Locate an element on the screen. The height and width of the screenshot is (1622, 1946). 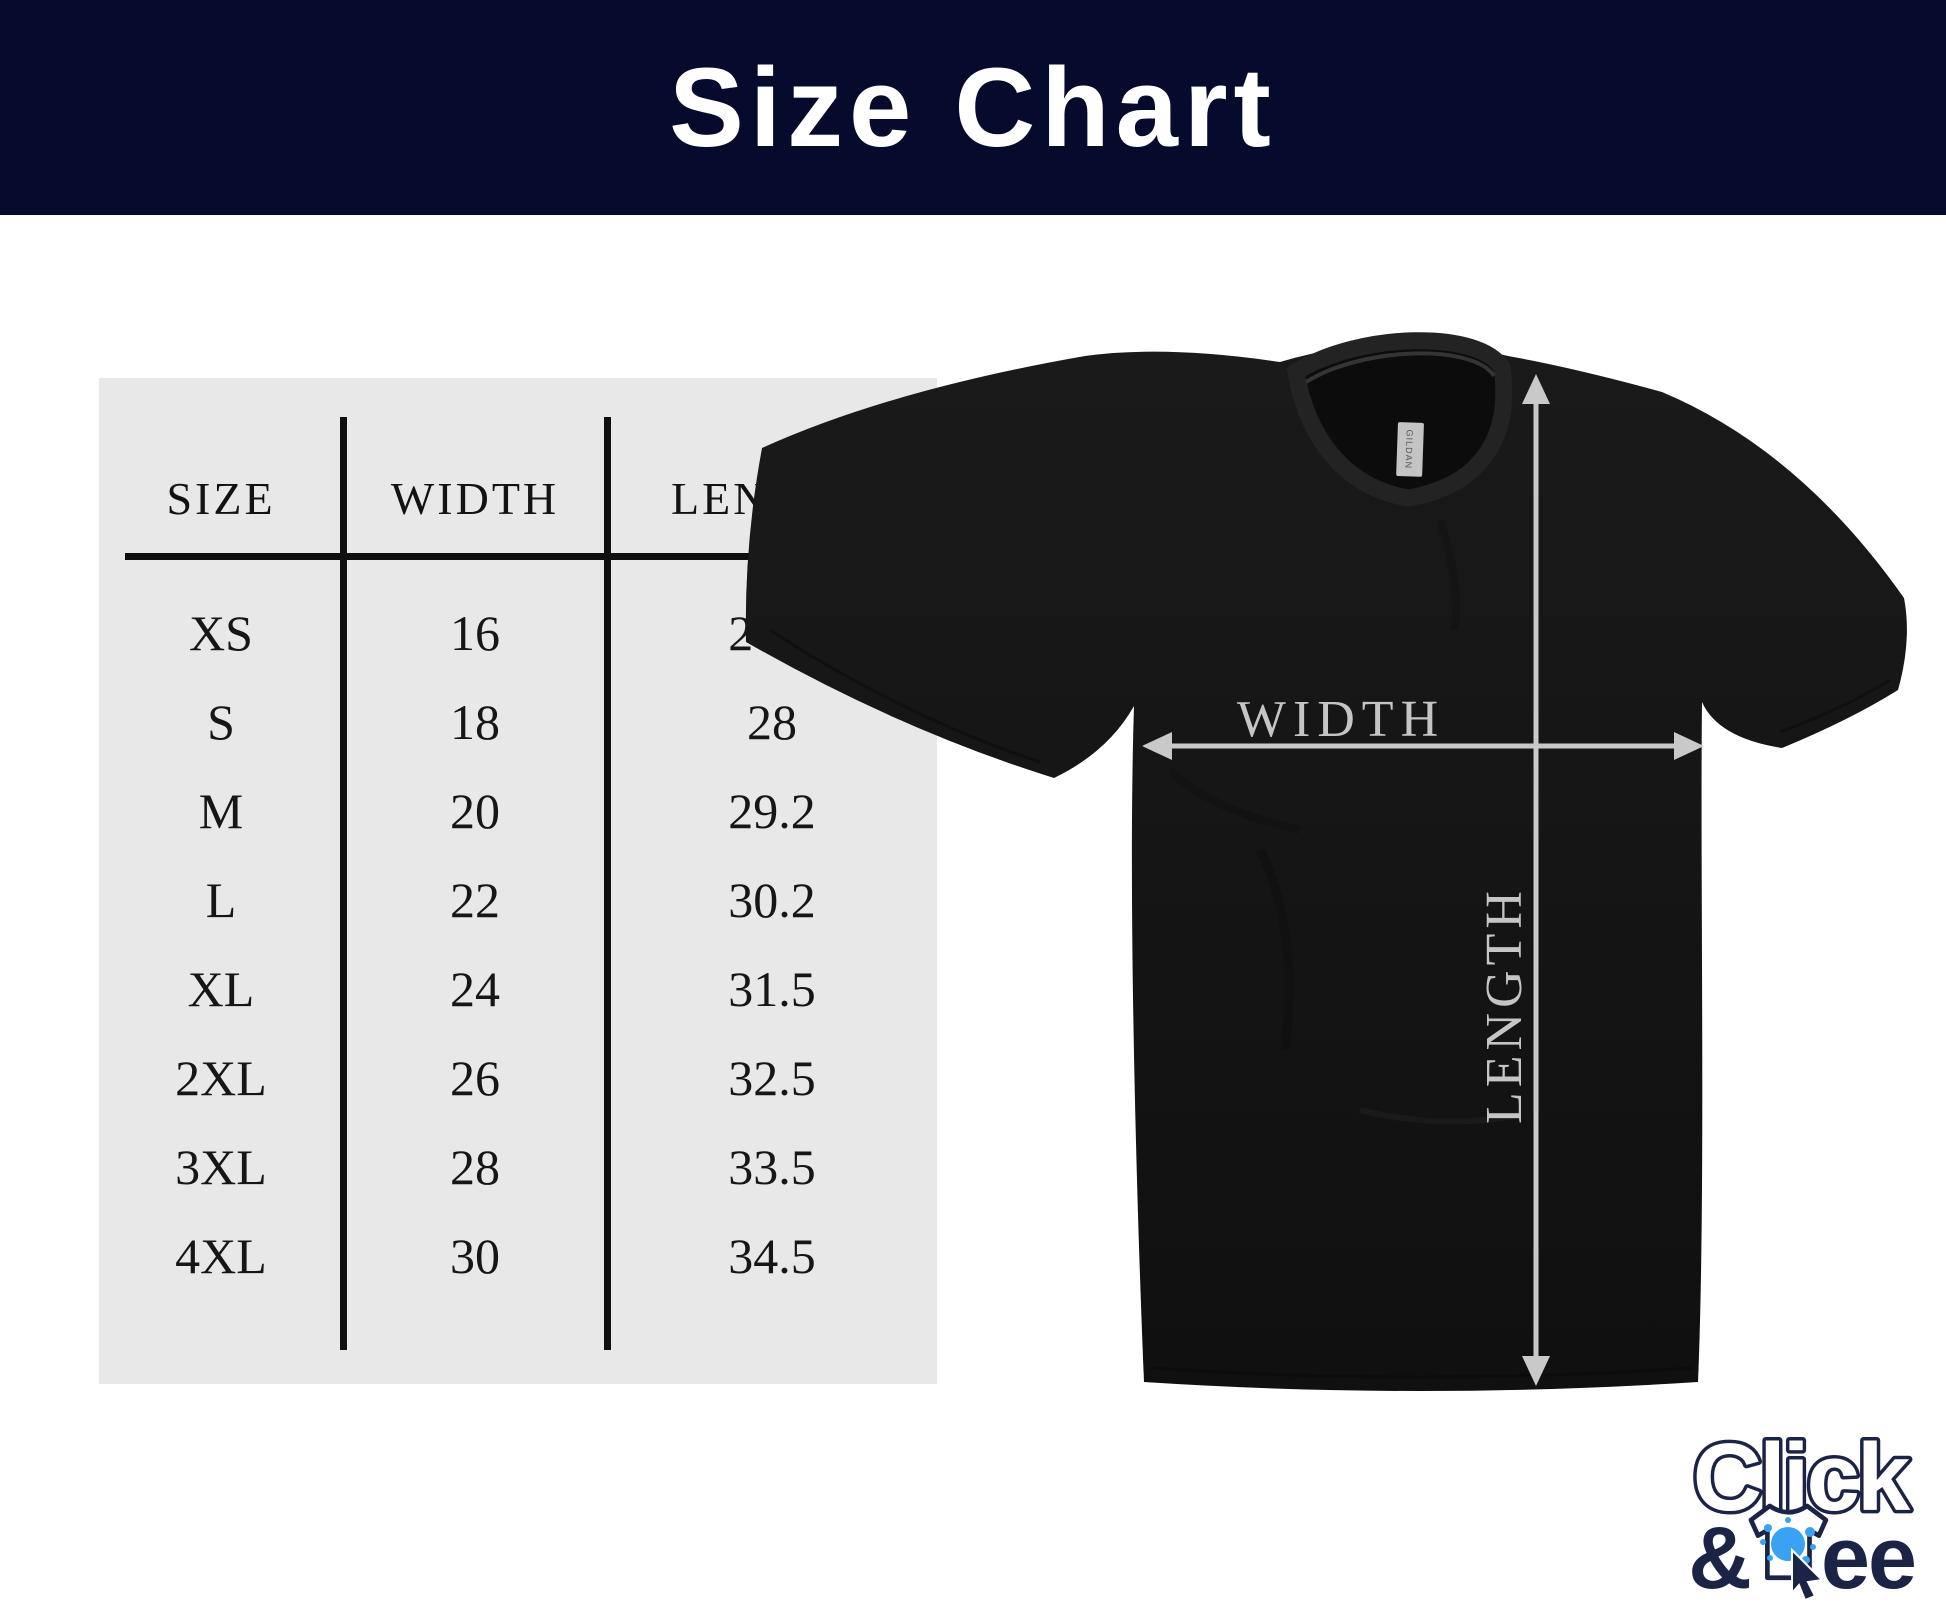
table-cell-size: L is located at coordinates (221, 899).